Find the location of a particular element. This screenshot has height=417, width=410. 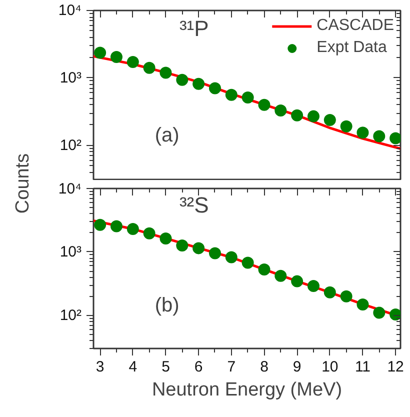

annotation: (b) is located at coordinates (167, 305).